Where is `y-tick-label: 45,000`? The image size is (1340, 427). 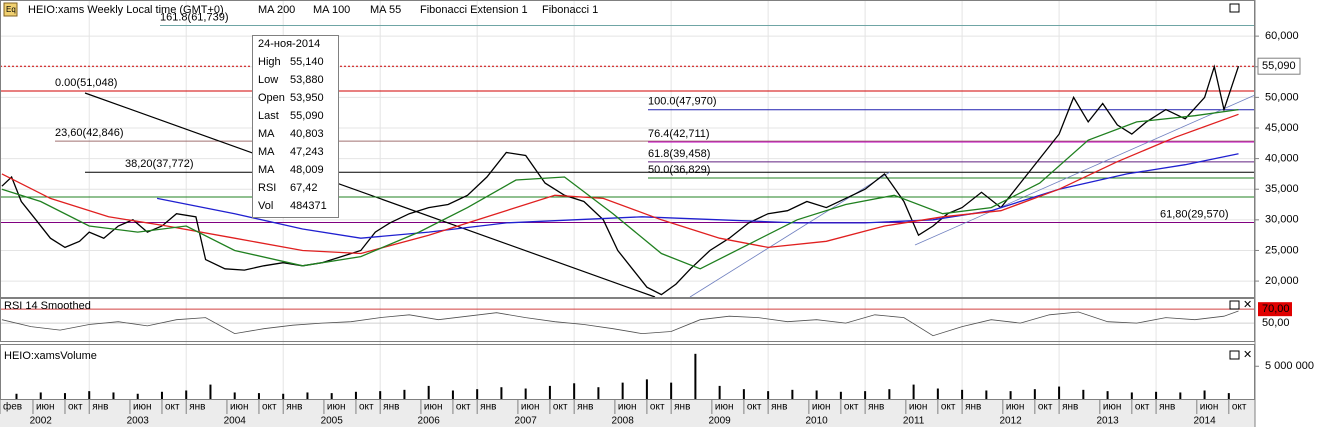 y-tick-label: 45,000 is located at coordinates (1282, 128).